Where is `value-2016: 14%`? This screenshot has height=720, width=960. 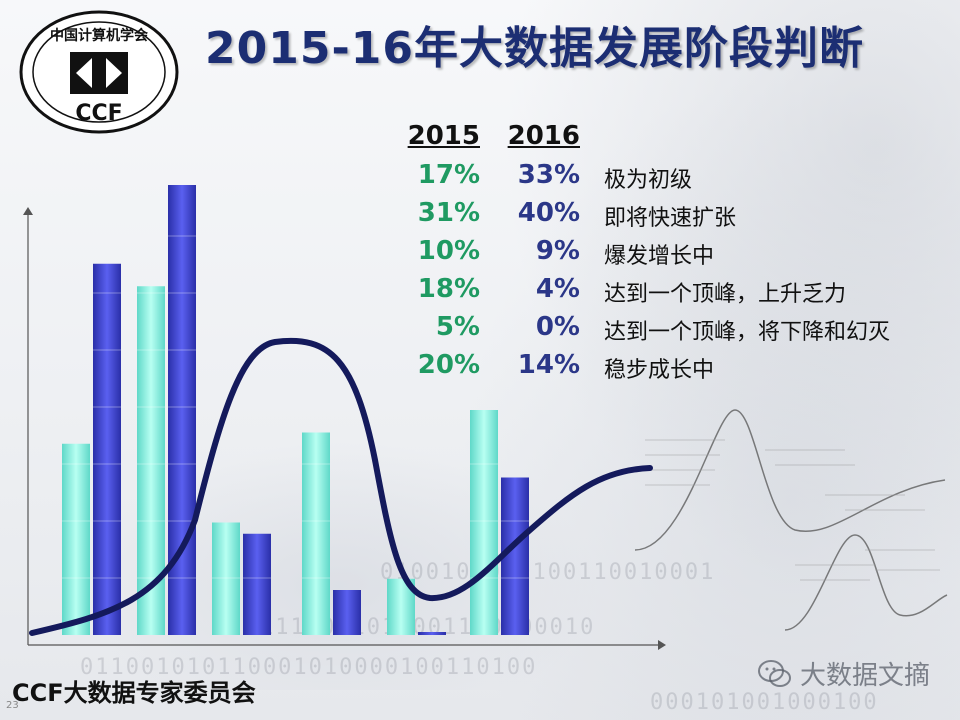 value-2016: 14% is located at coordinates (548, 365).